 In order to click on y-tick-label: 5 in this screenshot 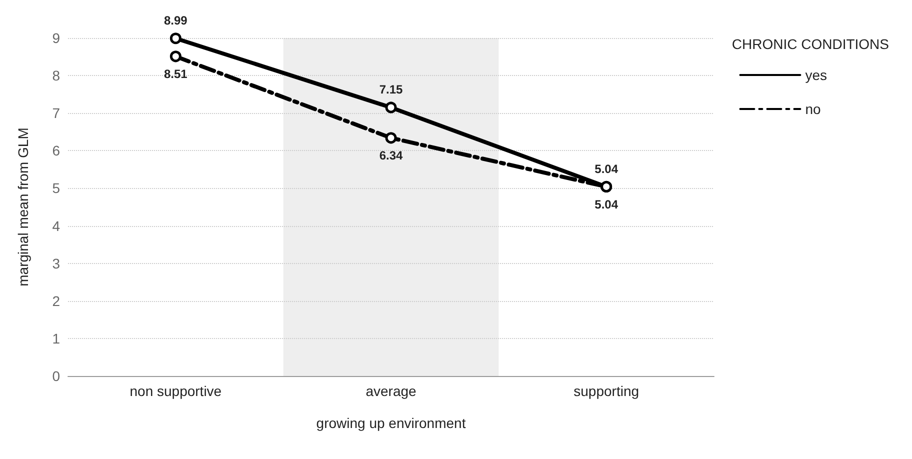, I will do `click(56, 188)`.